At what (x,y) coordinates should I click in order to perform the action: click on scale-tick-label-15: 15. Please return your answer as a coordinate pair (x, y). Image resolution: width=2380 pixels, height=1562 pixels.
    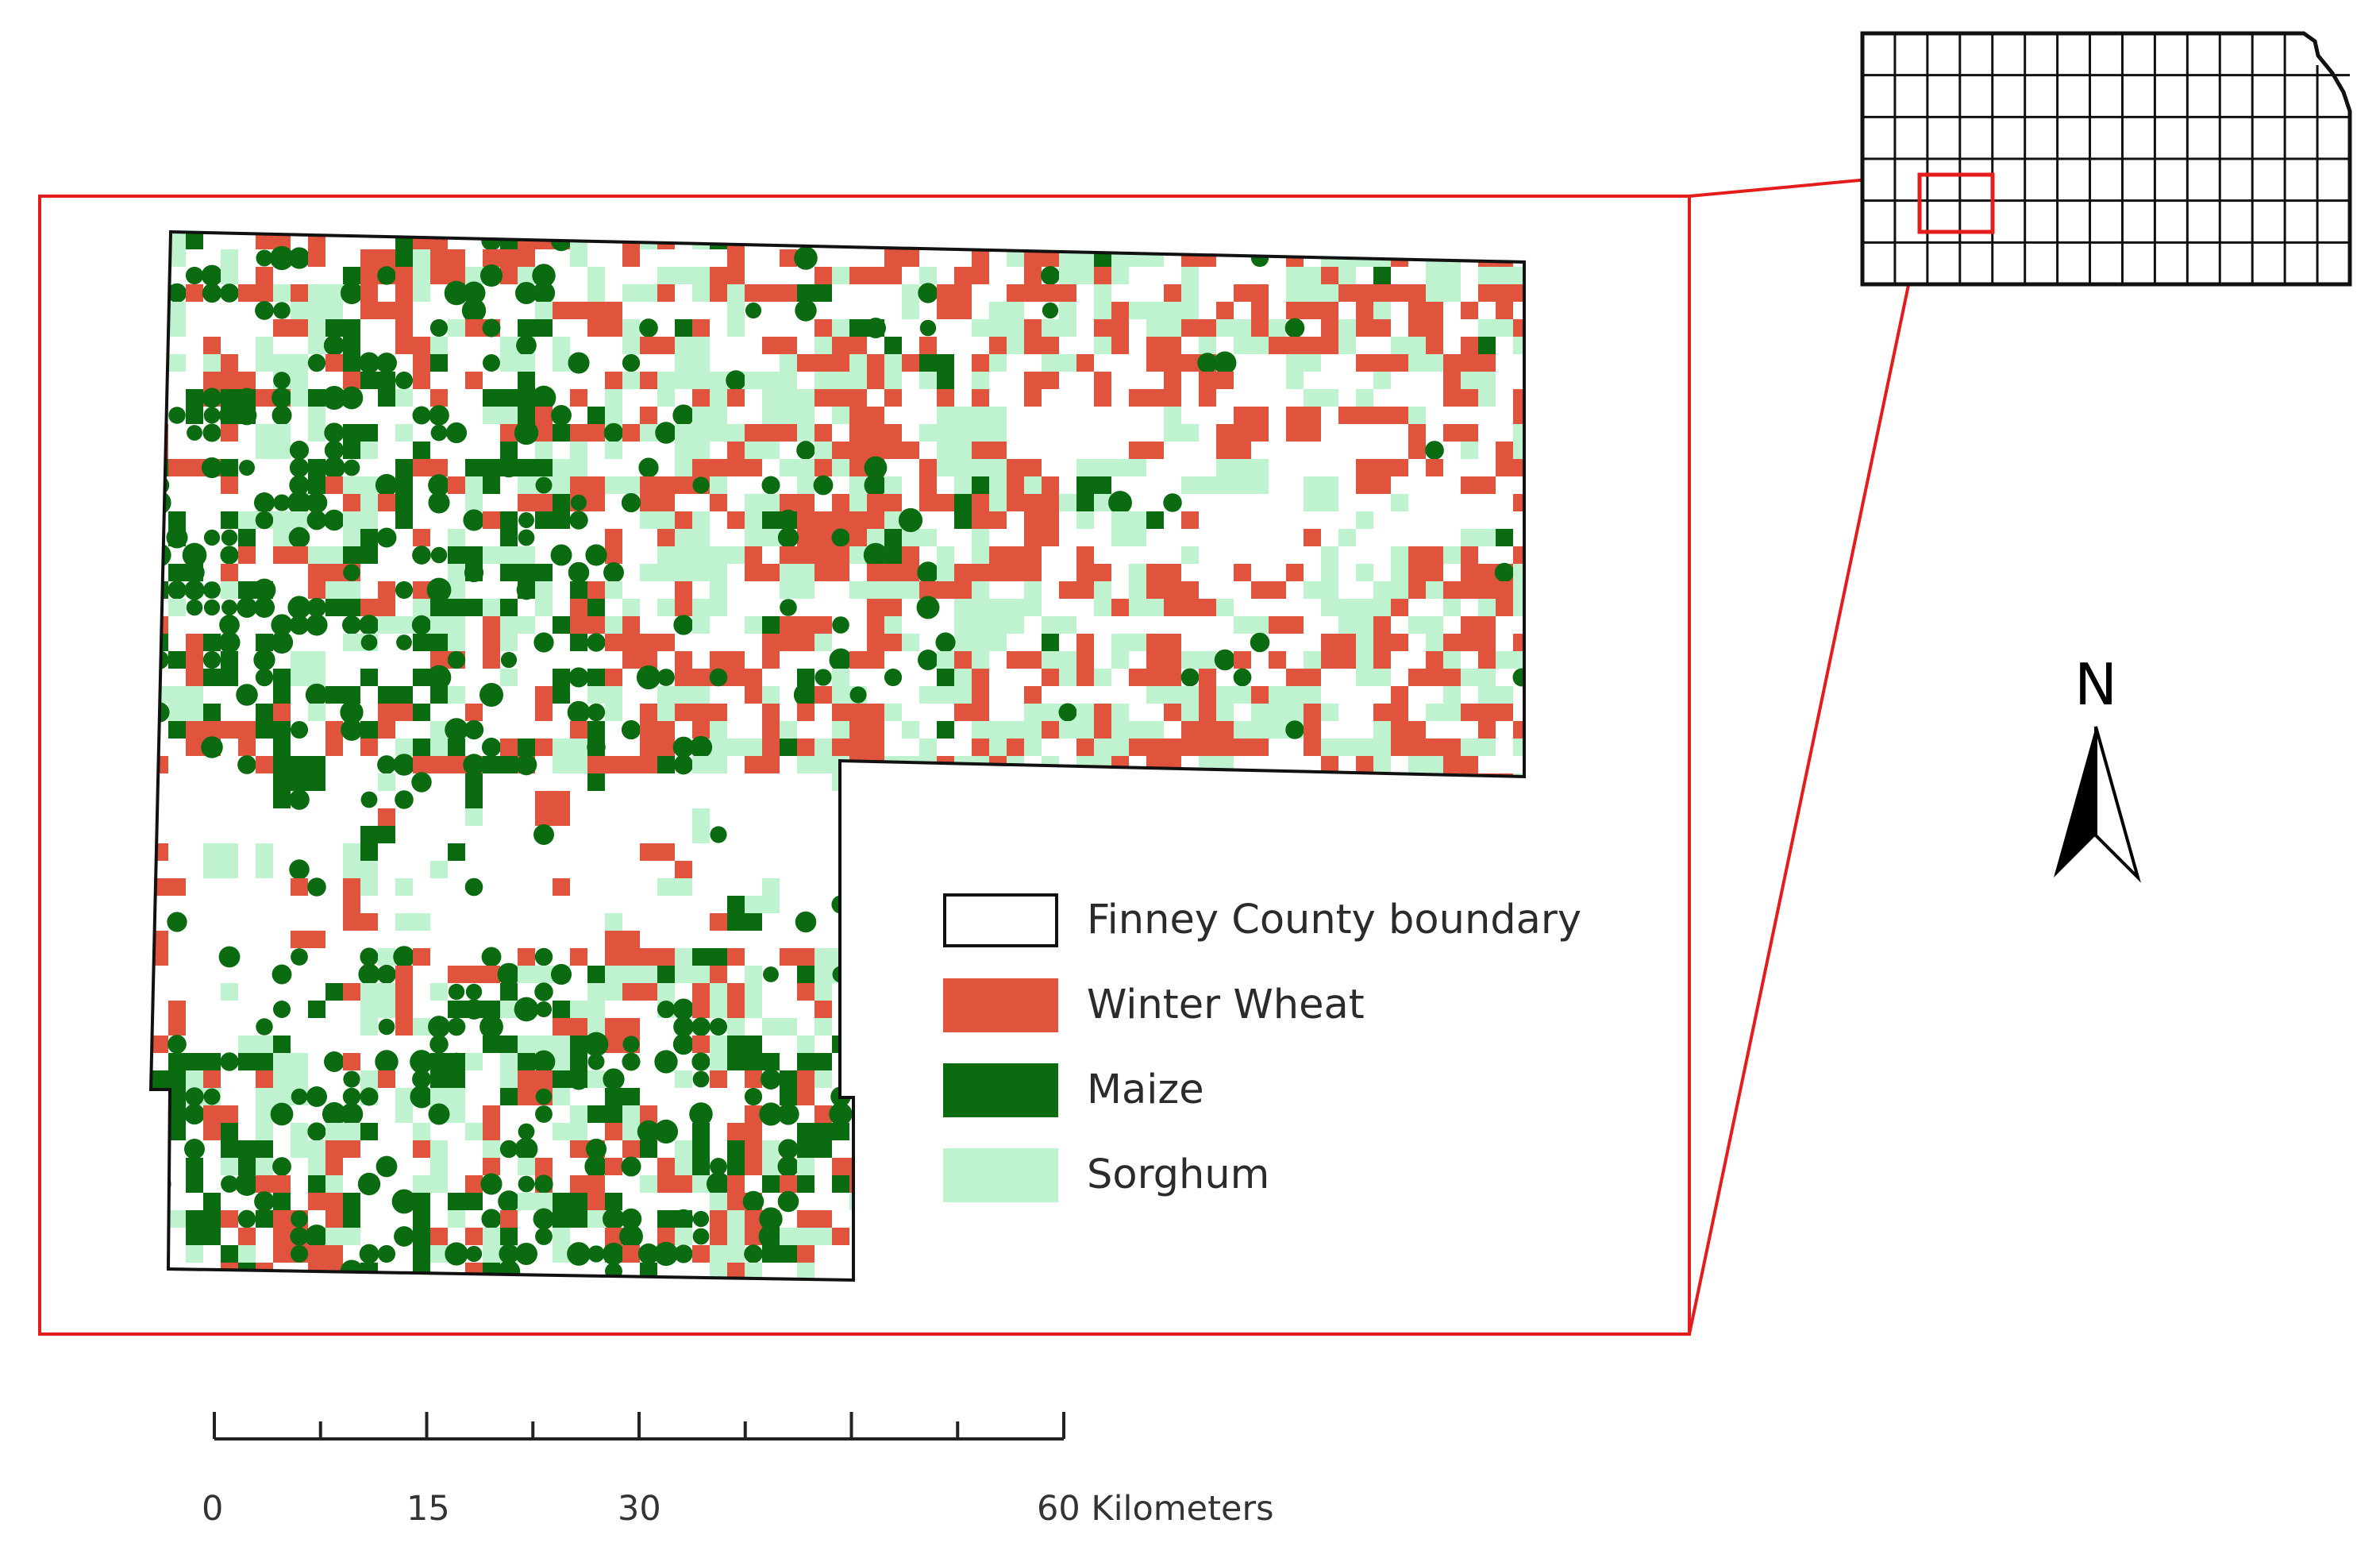
    Looking at the image, I should click on (428, 1509).